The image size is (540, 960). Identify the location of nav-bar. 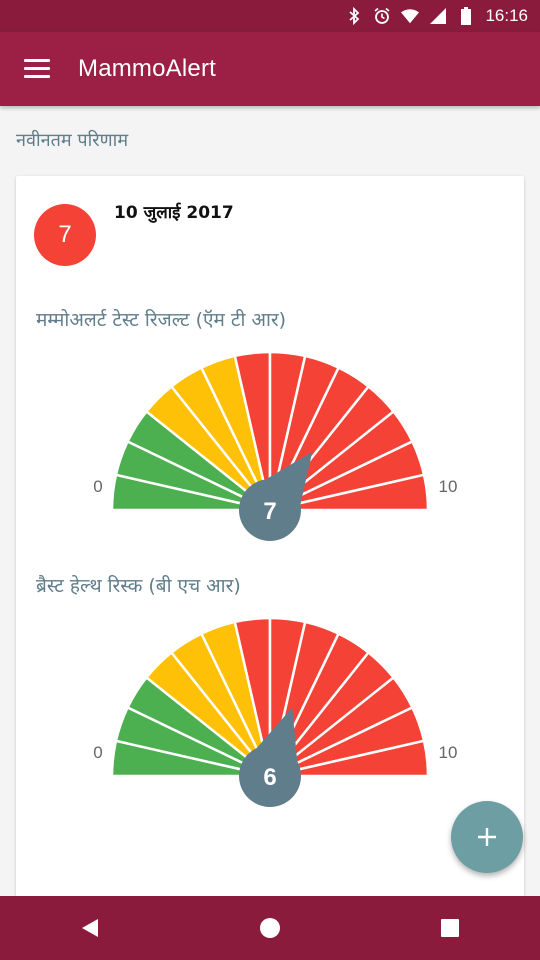
(270, 928).